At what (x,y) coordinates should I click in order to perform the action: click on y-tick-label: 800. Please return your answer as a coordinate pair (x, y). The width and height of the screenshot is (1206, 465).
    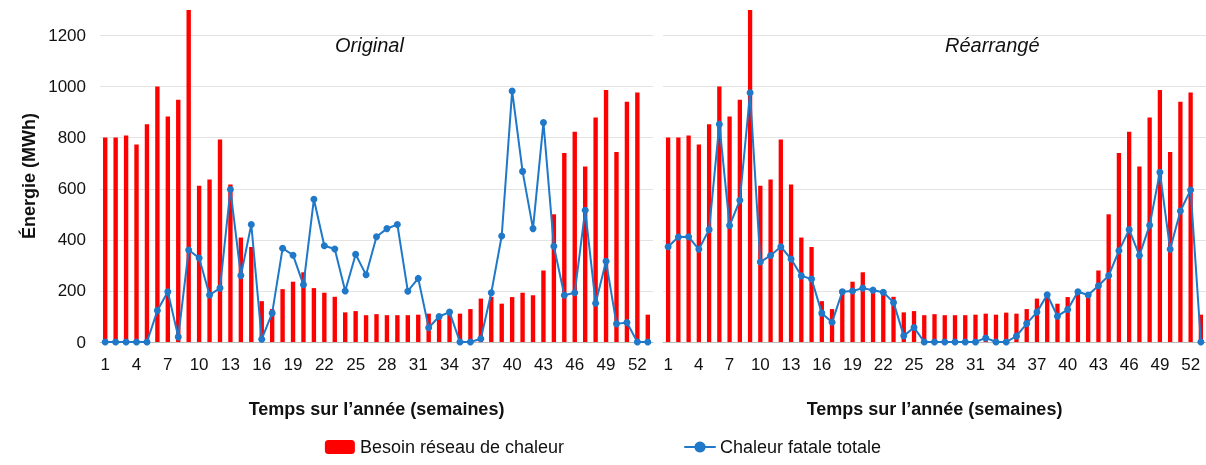
    Looking at the image, I should click on (71, 138).